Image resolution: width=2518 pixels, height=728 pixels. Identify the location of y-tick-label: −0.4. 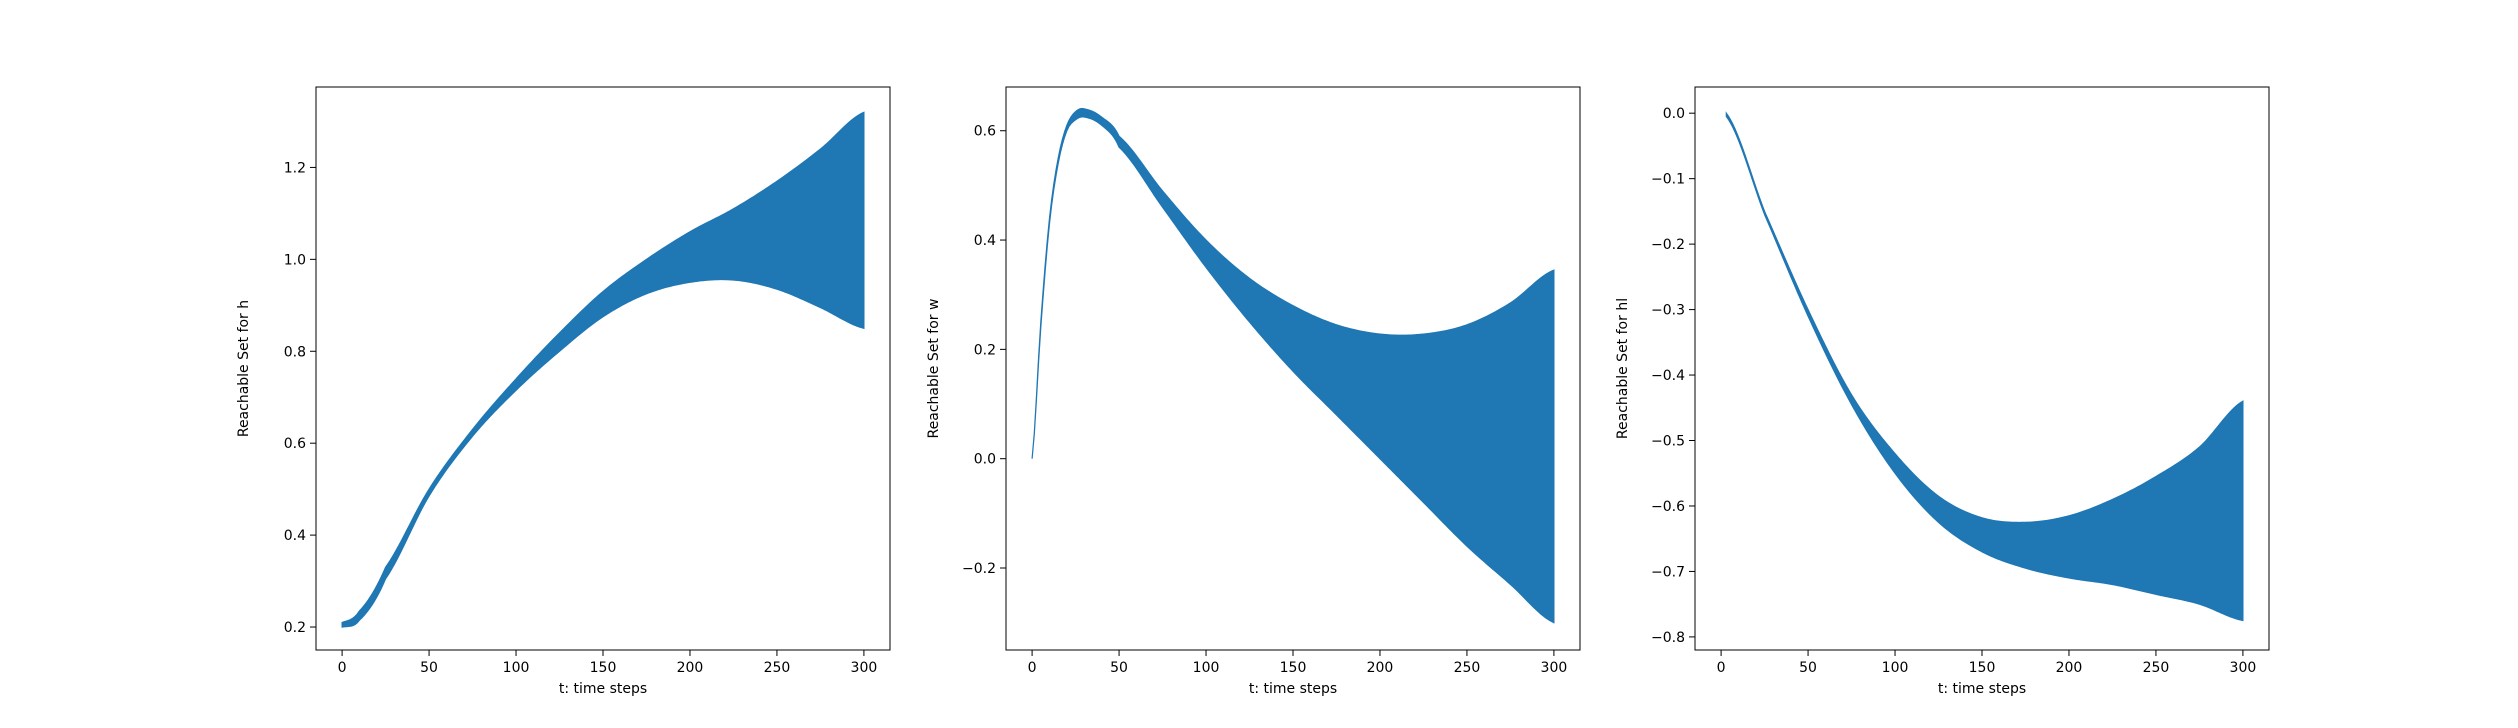
(1668, 376).